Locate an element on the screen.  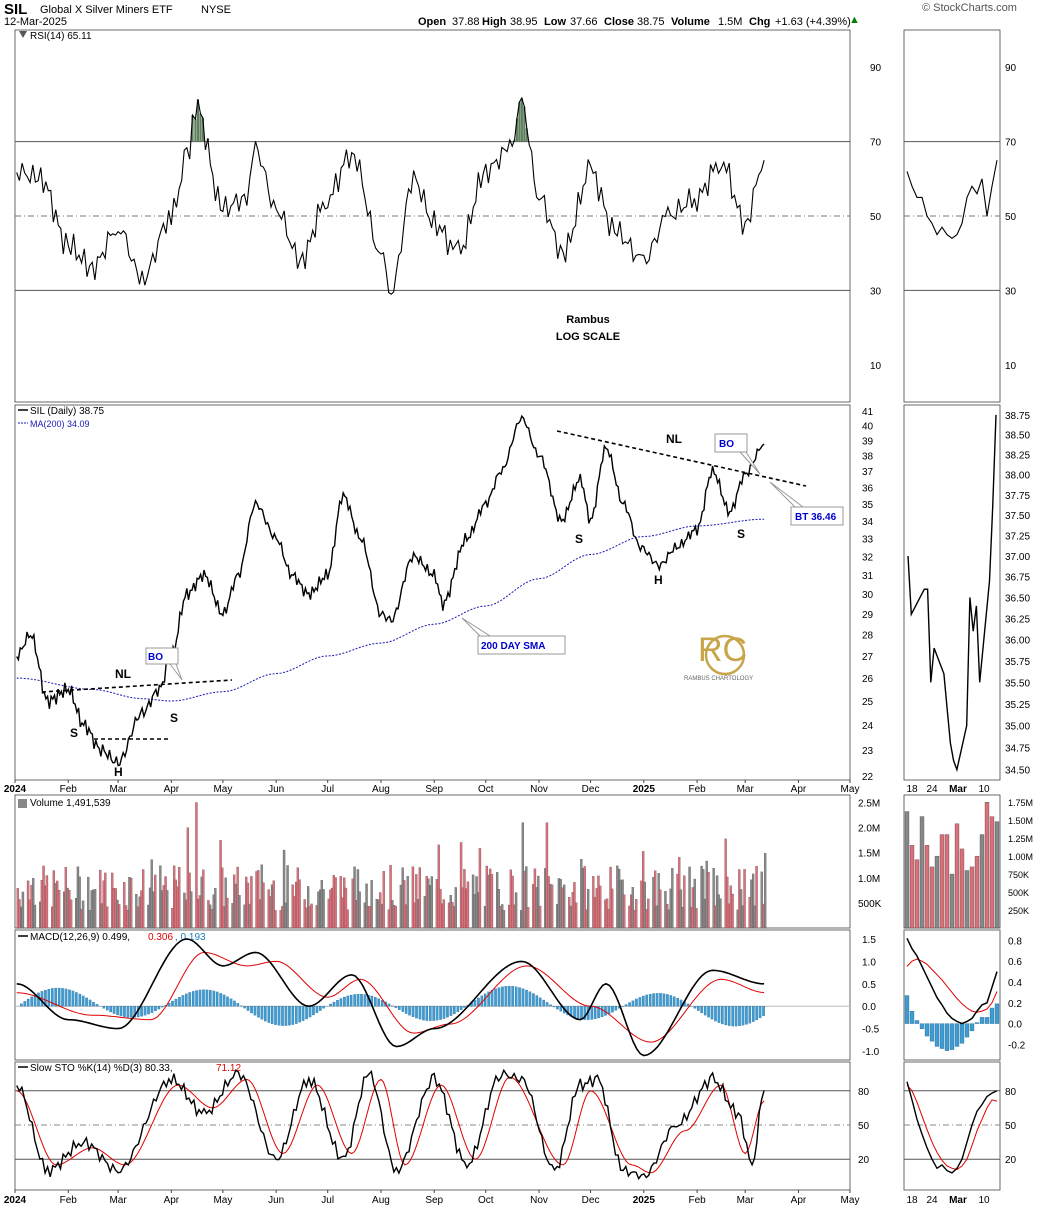
macd-signal-value: 0.306 is located at coordinates (160, 937).